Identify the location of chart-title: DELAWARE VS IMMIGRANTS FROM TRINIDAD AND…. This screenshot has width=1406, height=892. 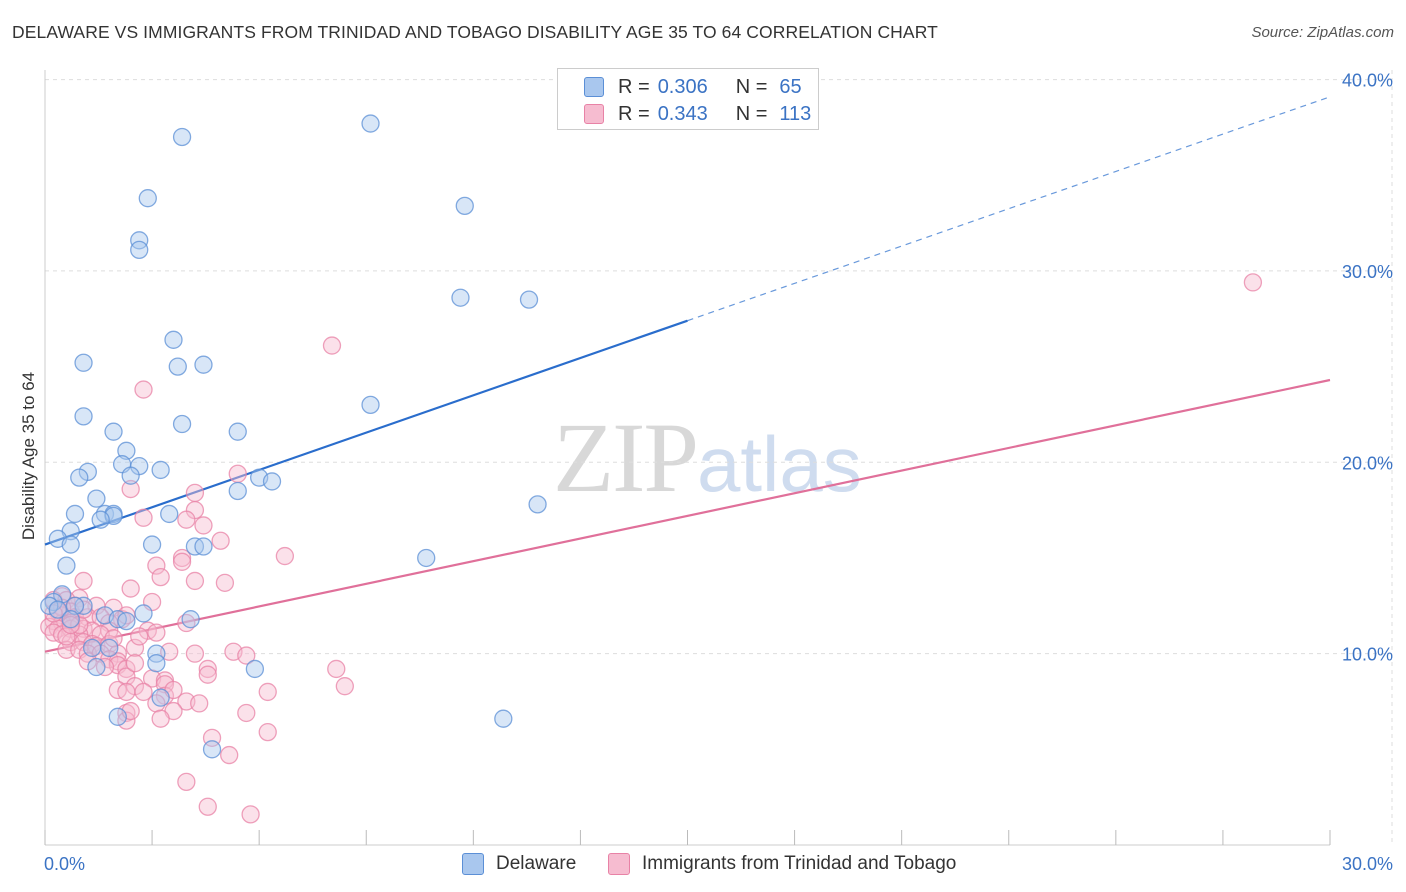
(475, 32).